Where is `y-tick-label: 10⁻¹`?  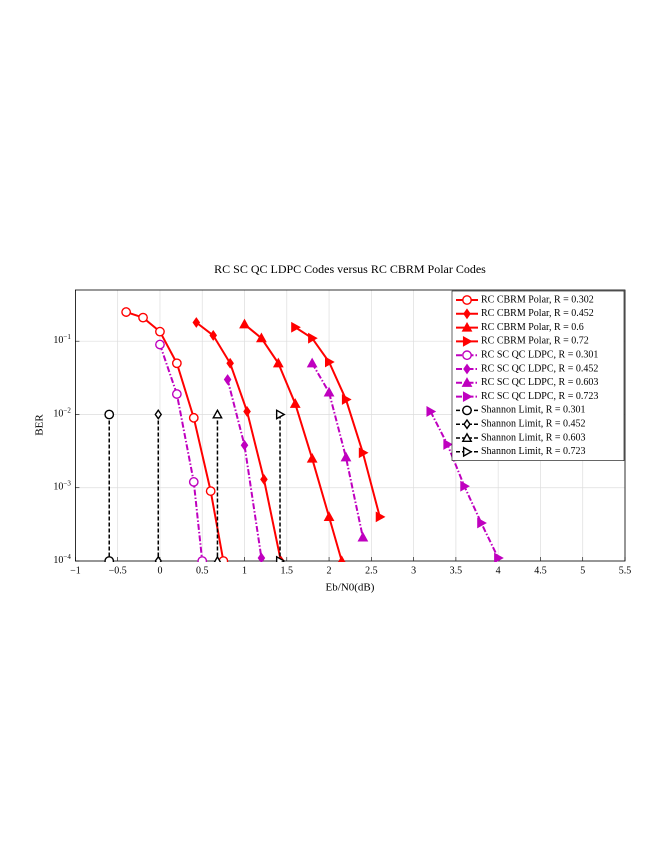
y-tick-label: 10⁻¹ is located at coordinates (62, 340).